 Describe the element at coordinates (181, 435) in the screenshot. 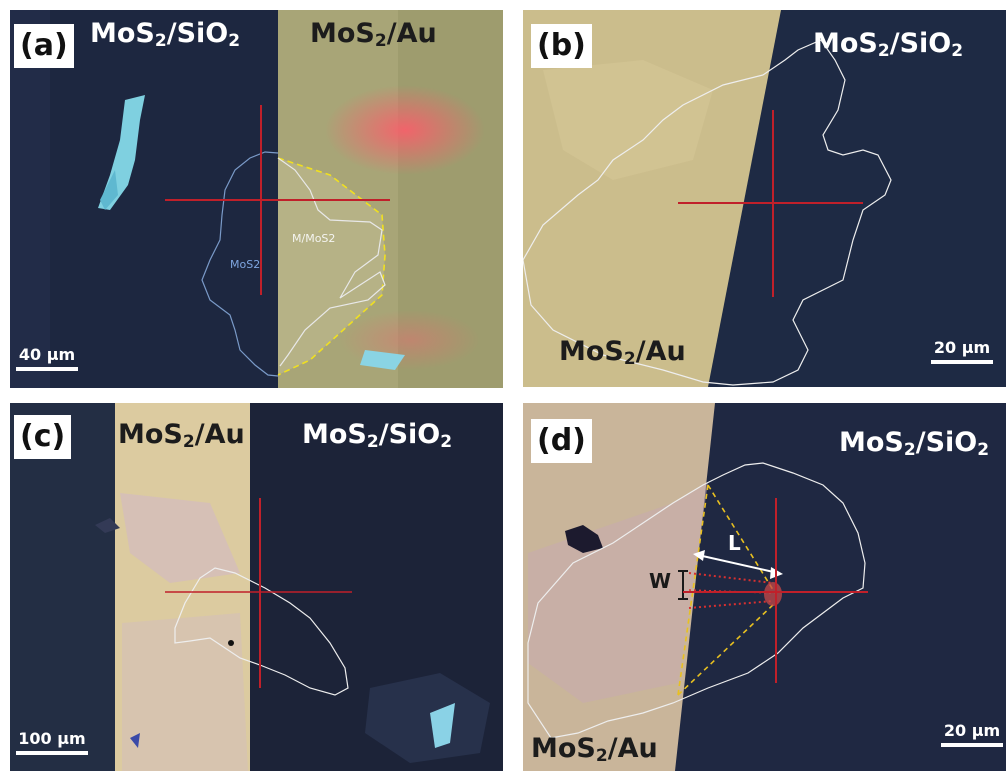

I see `panel-c-left-label: MoS2/Au` at that location.